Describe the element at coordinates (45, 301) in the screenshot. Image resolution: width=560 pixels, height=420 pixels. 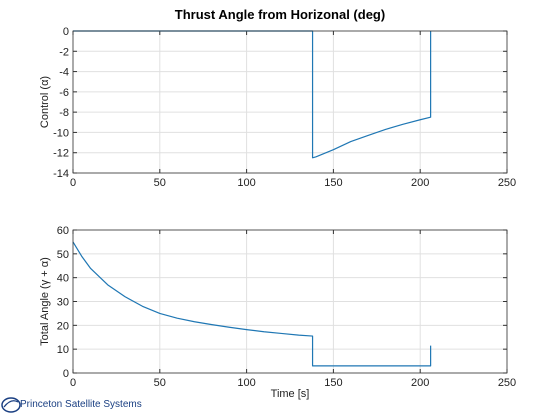
I see `y-axis-label: Total Angle (γ + α)` at that location.